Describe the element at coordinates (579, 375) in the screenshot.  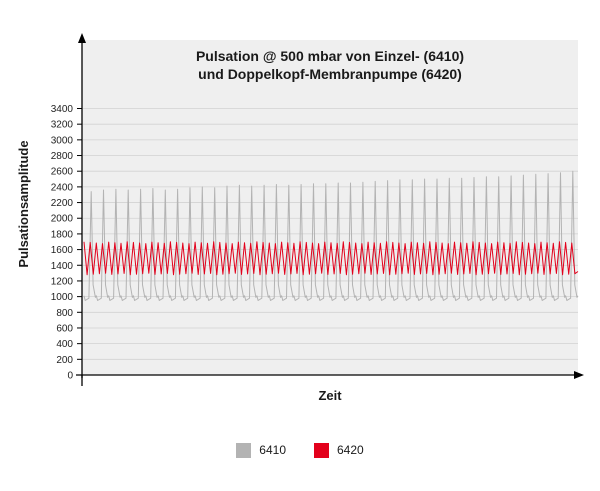
I see `x-axis-arrow` at that location.